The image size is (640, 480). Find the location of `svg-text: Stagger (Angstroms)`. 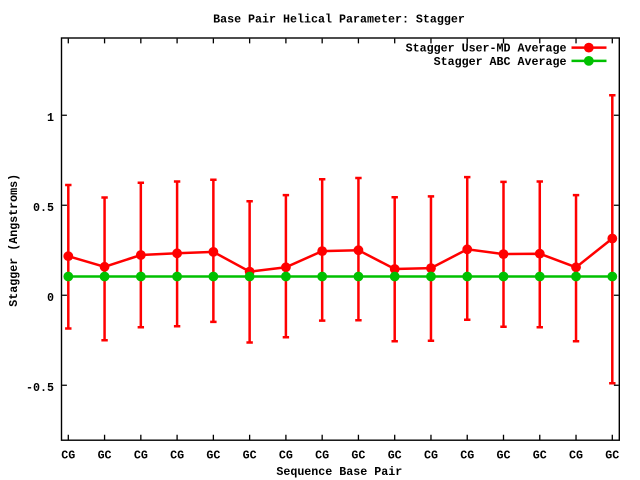

svg-text: Stagger (Angstroms) is located at coordinates (14, 240).